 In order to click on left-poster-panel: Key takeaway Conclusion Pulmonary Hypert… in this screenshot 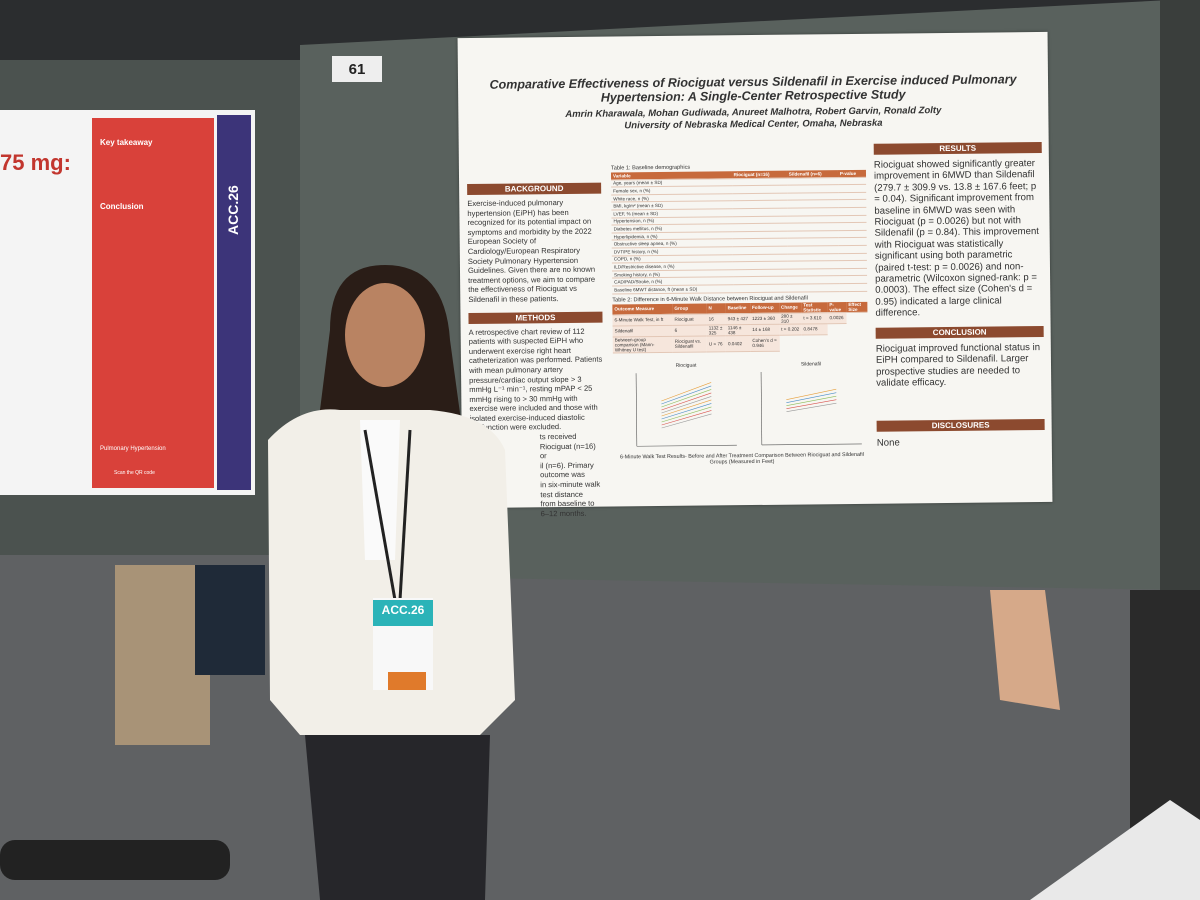, I will do `click(153, 303)`.